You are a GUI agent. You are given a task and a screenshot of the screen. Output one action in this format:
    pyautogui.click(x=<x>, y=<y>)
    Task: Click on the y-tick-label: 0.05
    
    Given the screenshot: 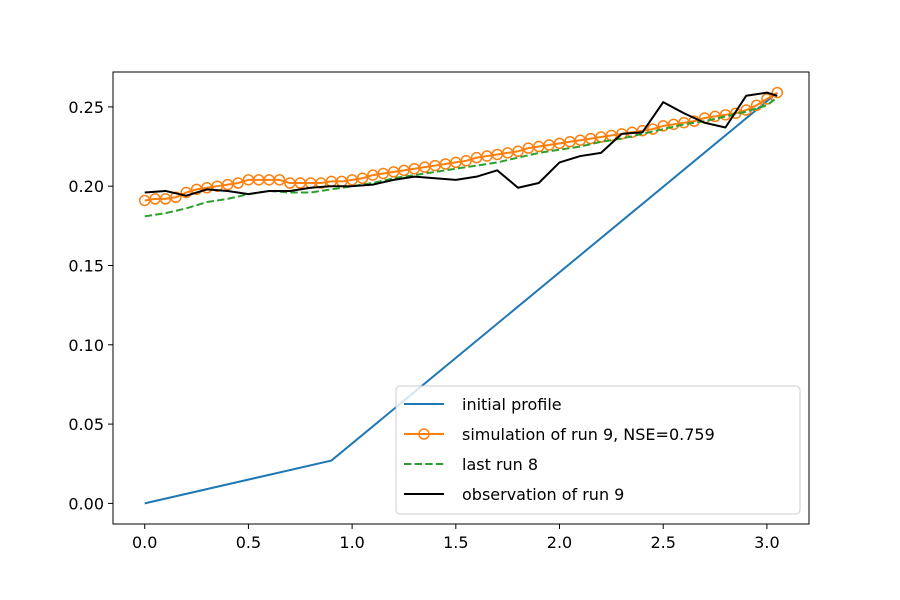 What is the action you would take?
    pyautogui.click(x=86, y=424)
    